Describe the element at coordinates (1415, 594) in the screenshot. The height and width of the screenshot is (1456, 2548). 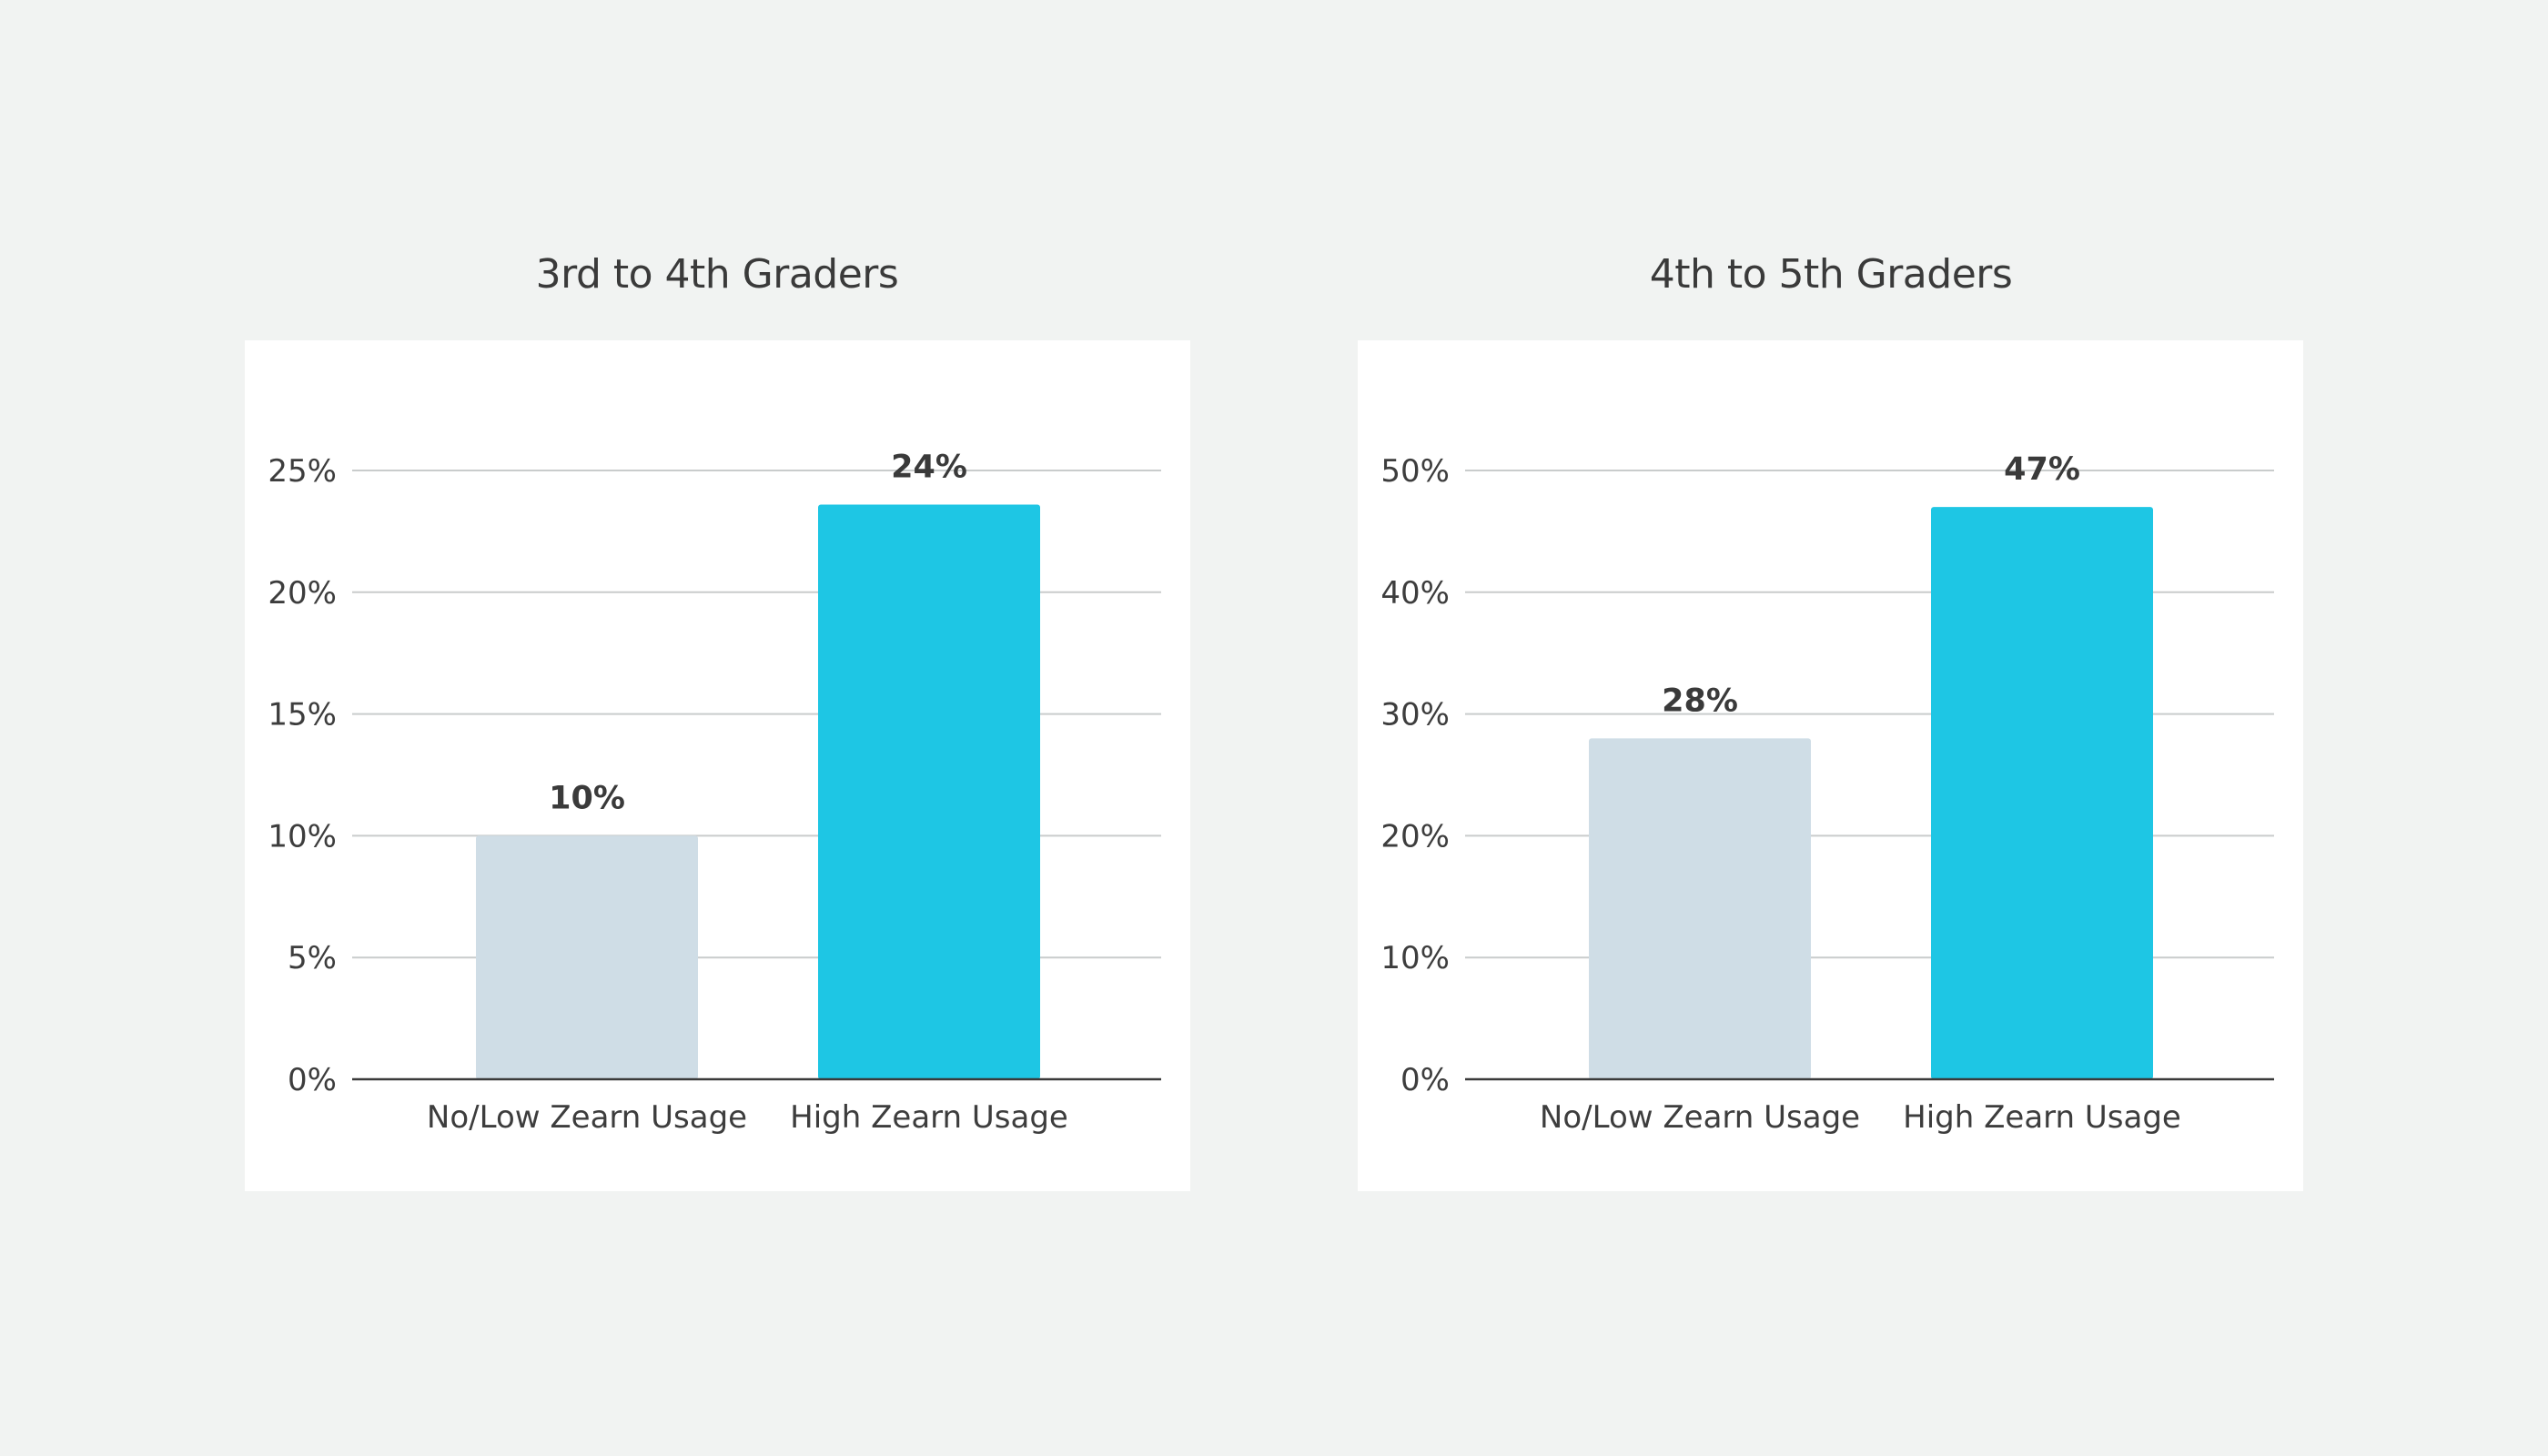
I see `y-tick-label: 40%` at that location.